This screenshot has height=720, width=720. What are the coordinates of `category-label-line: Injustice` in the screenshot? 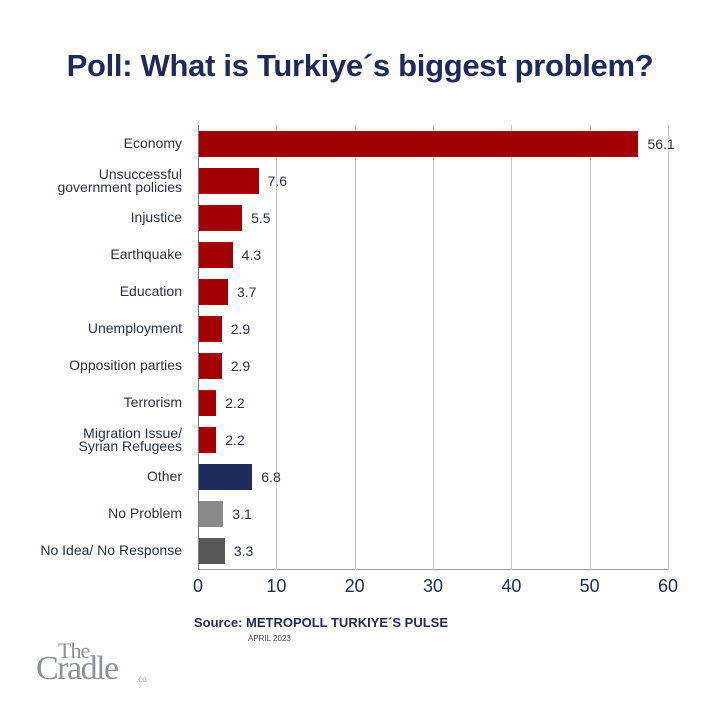 It's located at (156, 217).